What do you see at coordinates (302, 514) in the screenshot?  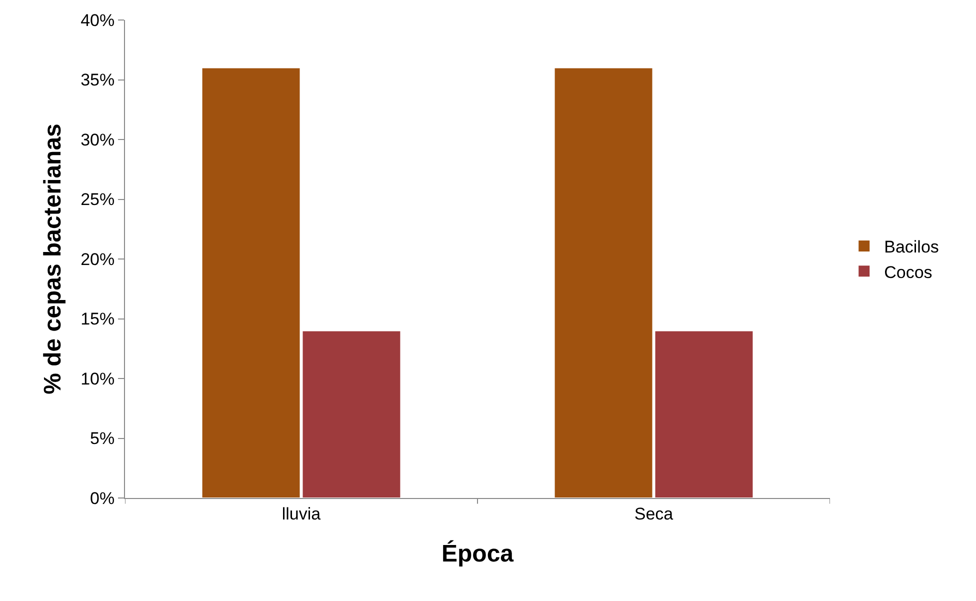 I see `x-tick-label: lluvia` at bounding box center [302, 514].